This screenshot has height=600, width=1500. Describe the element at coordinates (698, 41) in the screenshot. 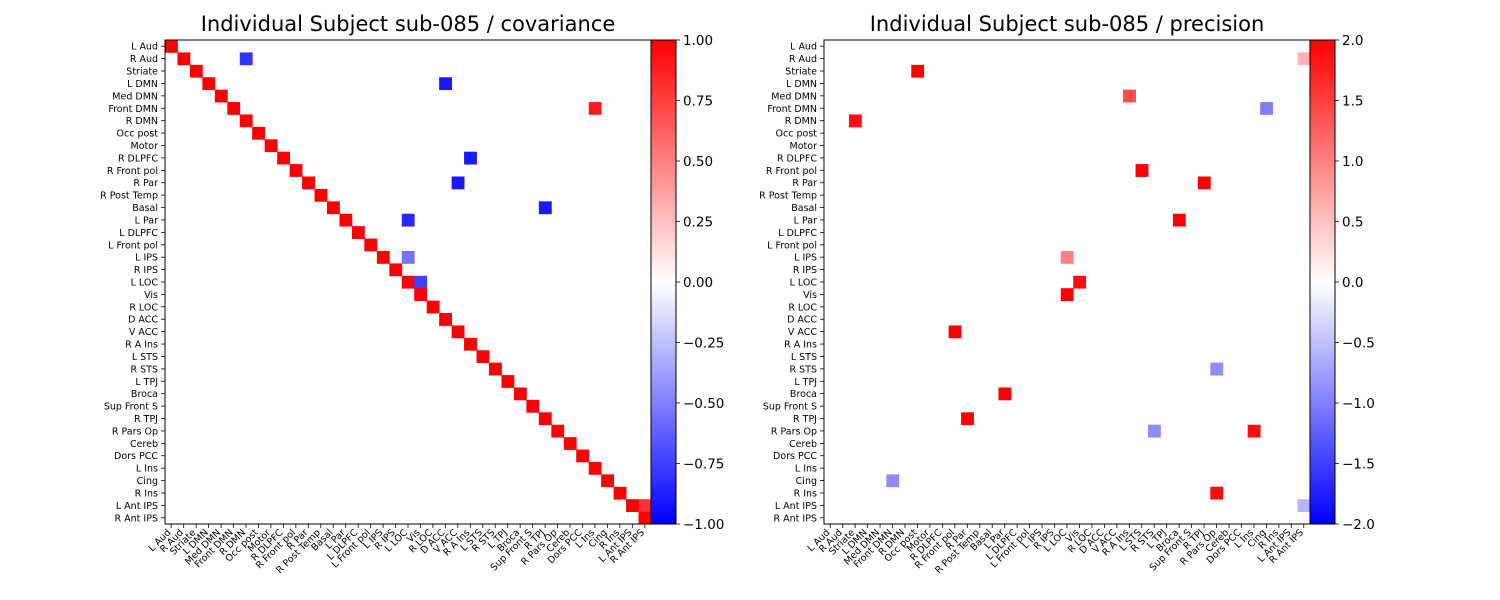

I see `colorbar-tick-label: 1.00` at that location.